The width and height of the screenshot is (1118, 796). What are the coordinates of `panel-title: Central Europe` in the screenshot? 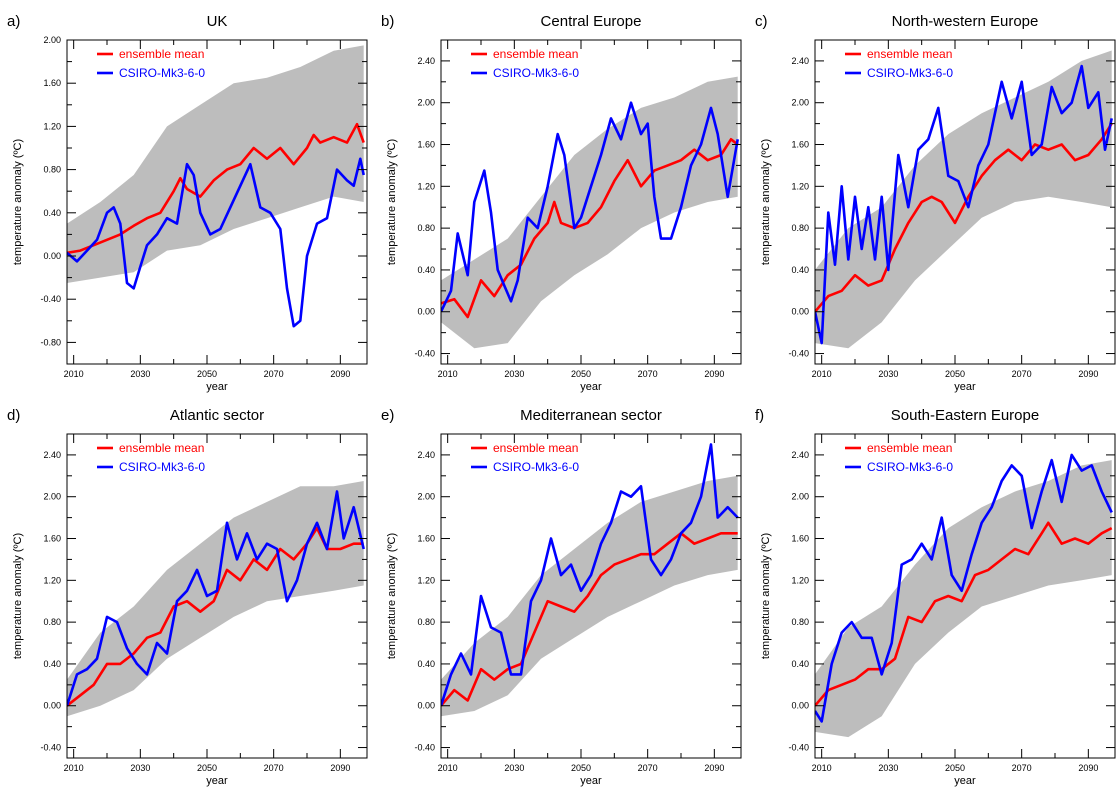 It's located at (591, 21).